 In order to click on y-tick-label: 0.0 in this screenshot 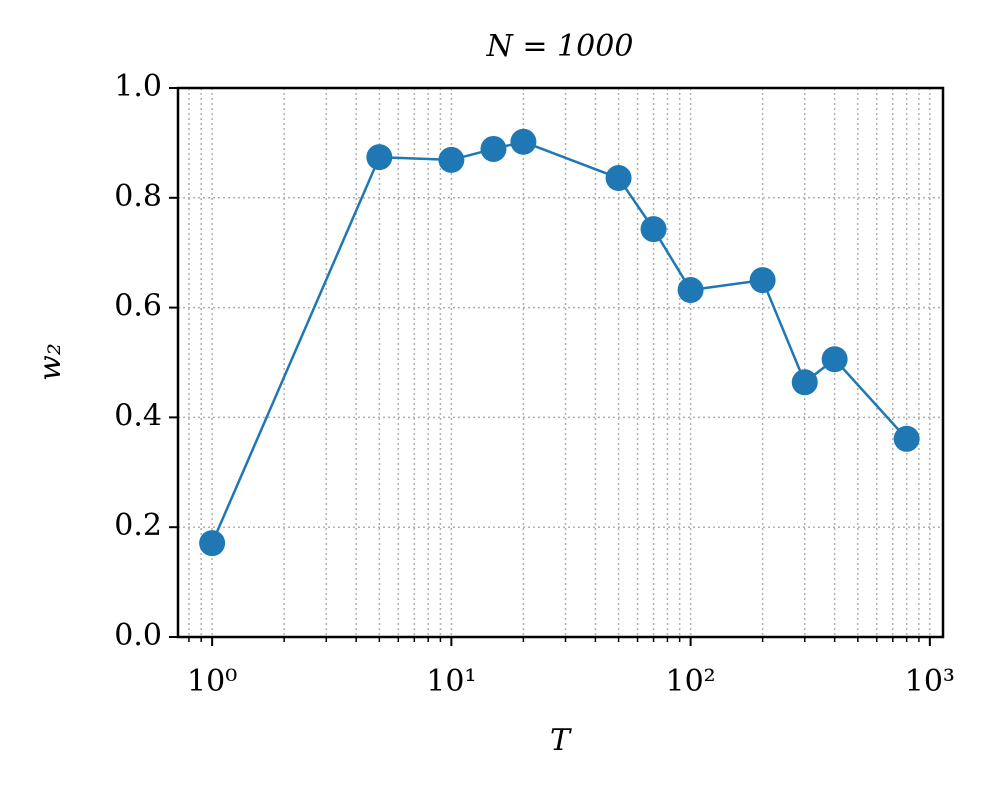, I will do `click(138, 635)`.